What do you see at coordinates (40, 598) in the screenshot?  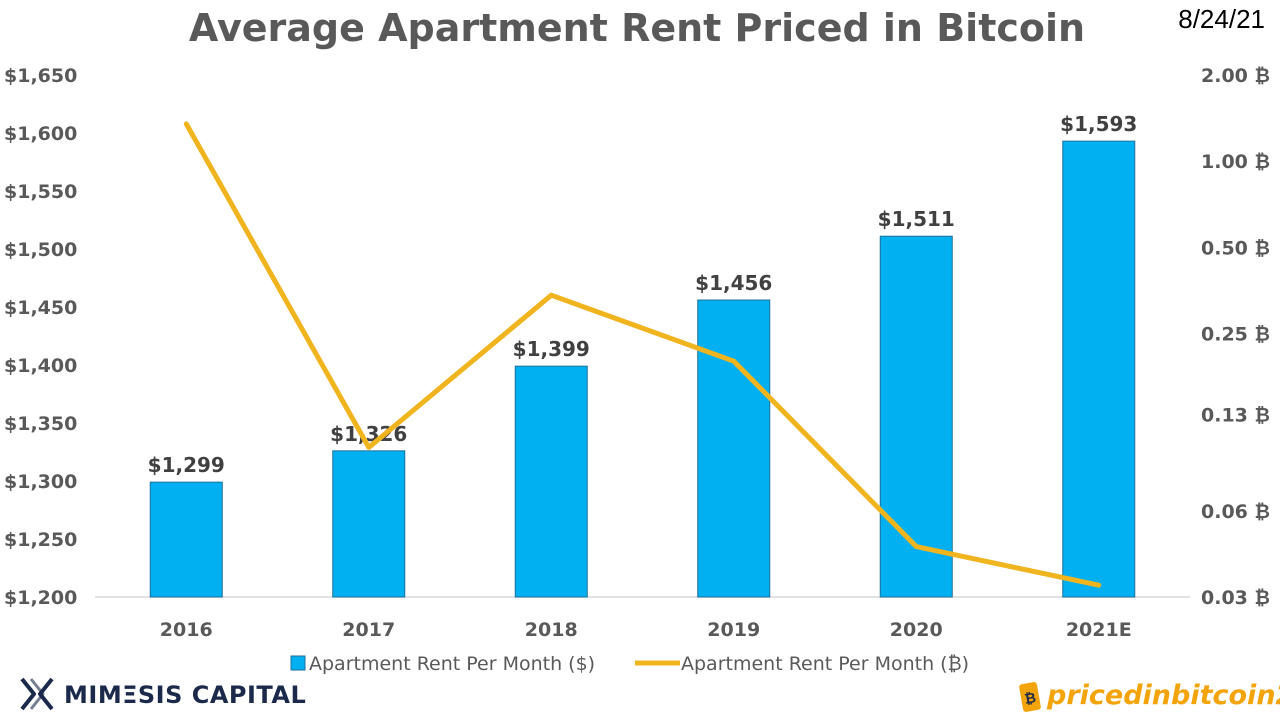 I see `y-left-tick-label: $1,200` at bounding box center [40, 598].